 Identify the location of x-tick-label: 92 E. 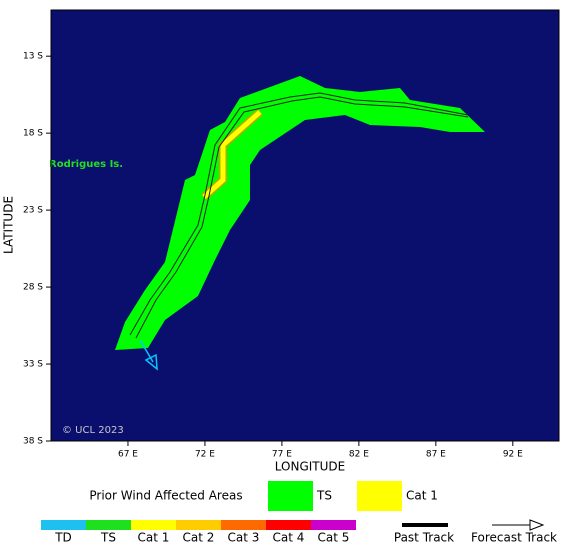
(513, 455).